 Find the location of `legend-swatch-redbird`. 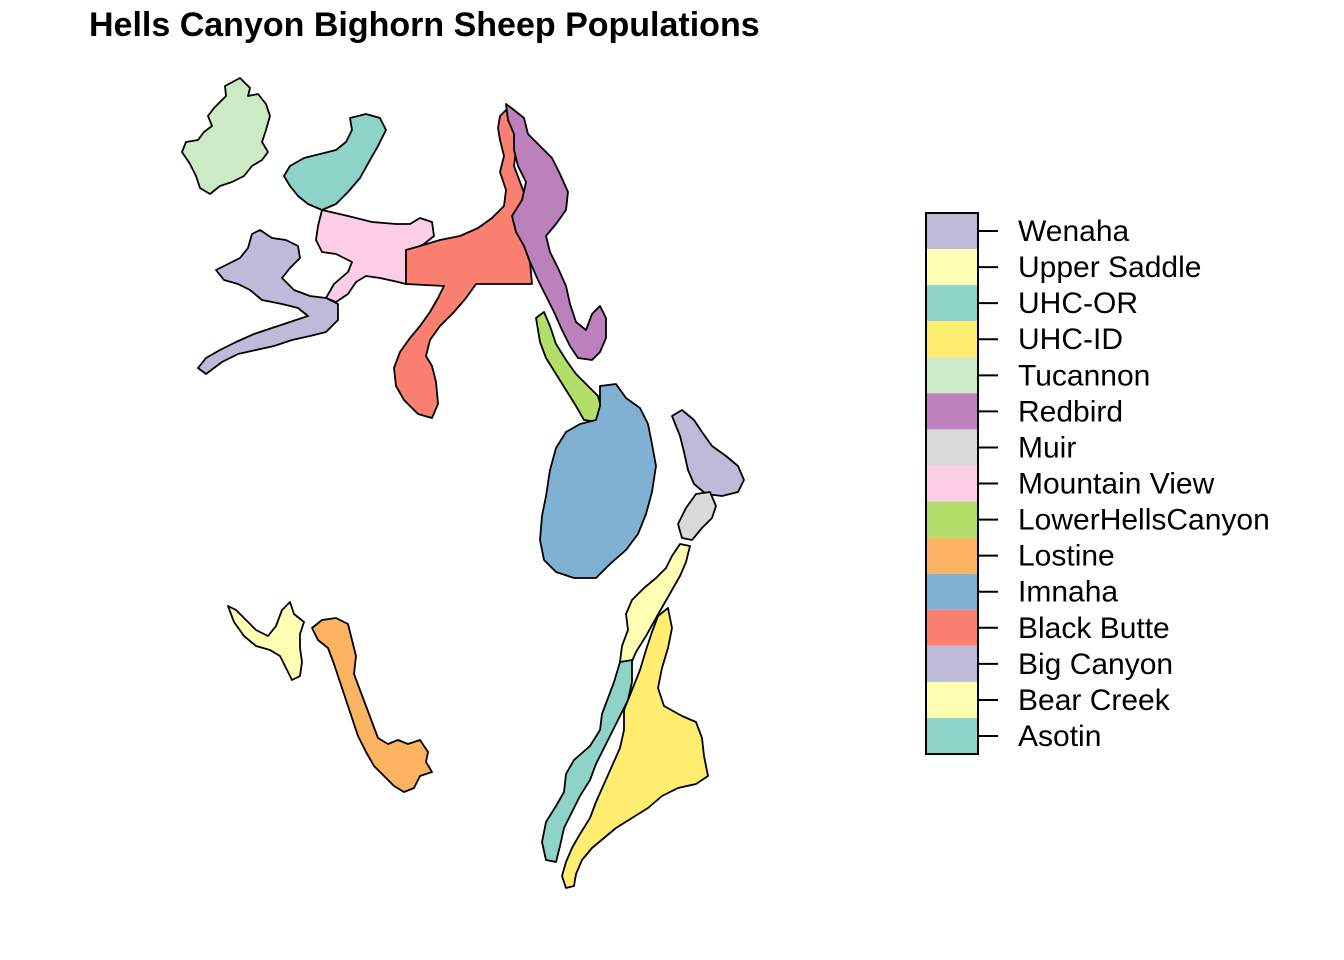

legend-swatch-redbird is located at coordinates (952, 411).